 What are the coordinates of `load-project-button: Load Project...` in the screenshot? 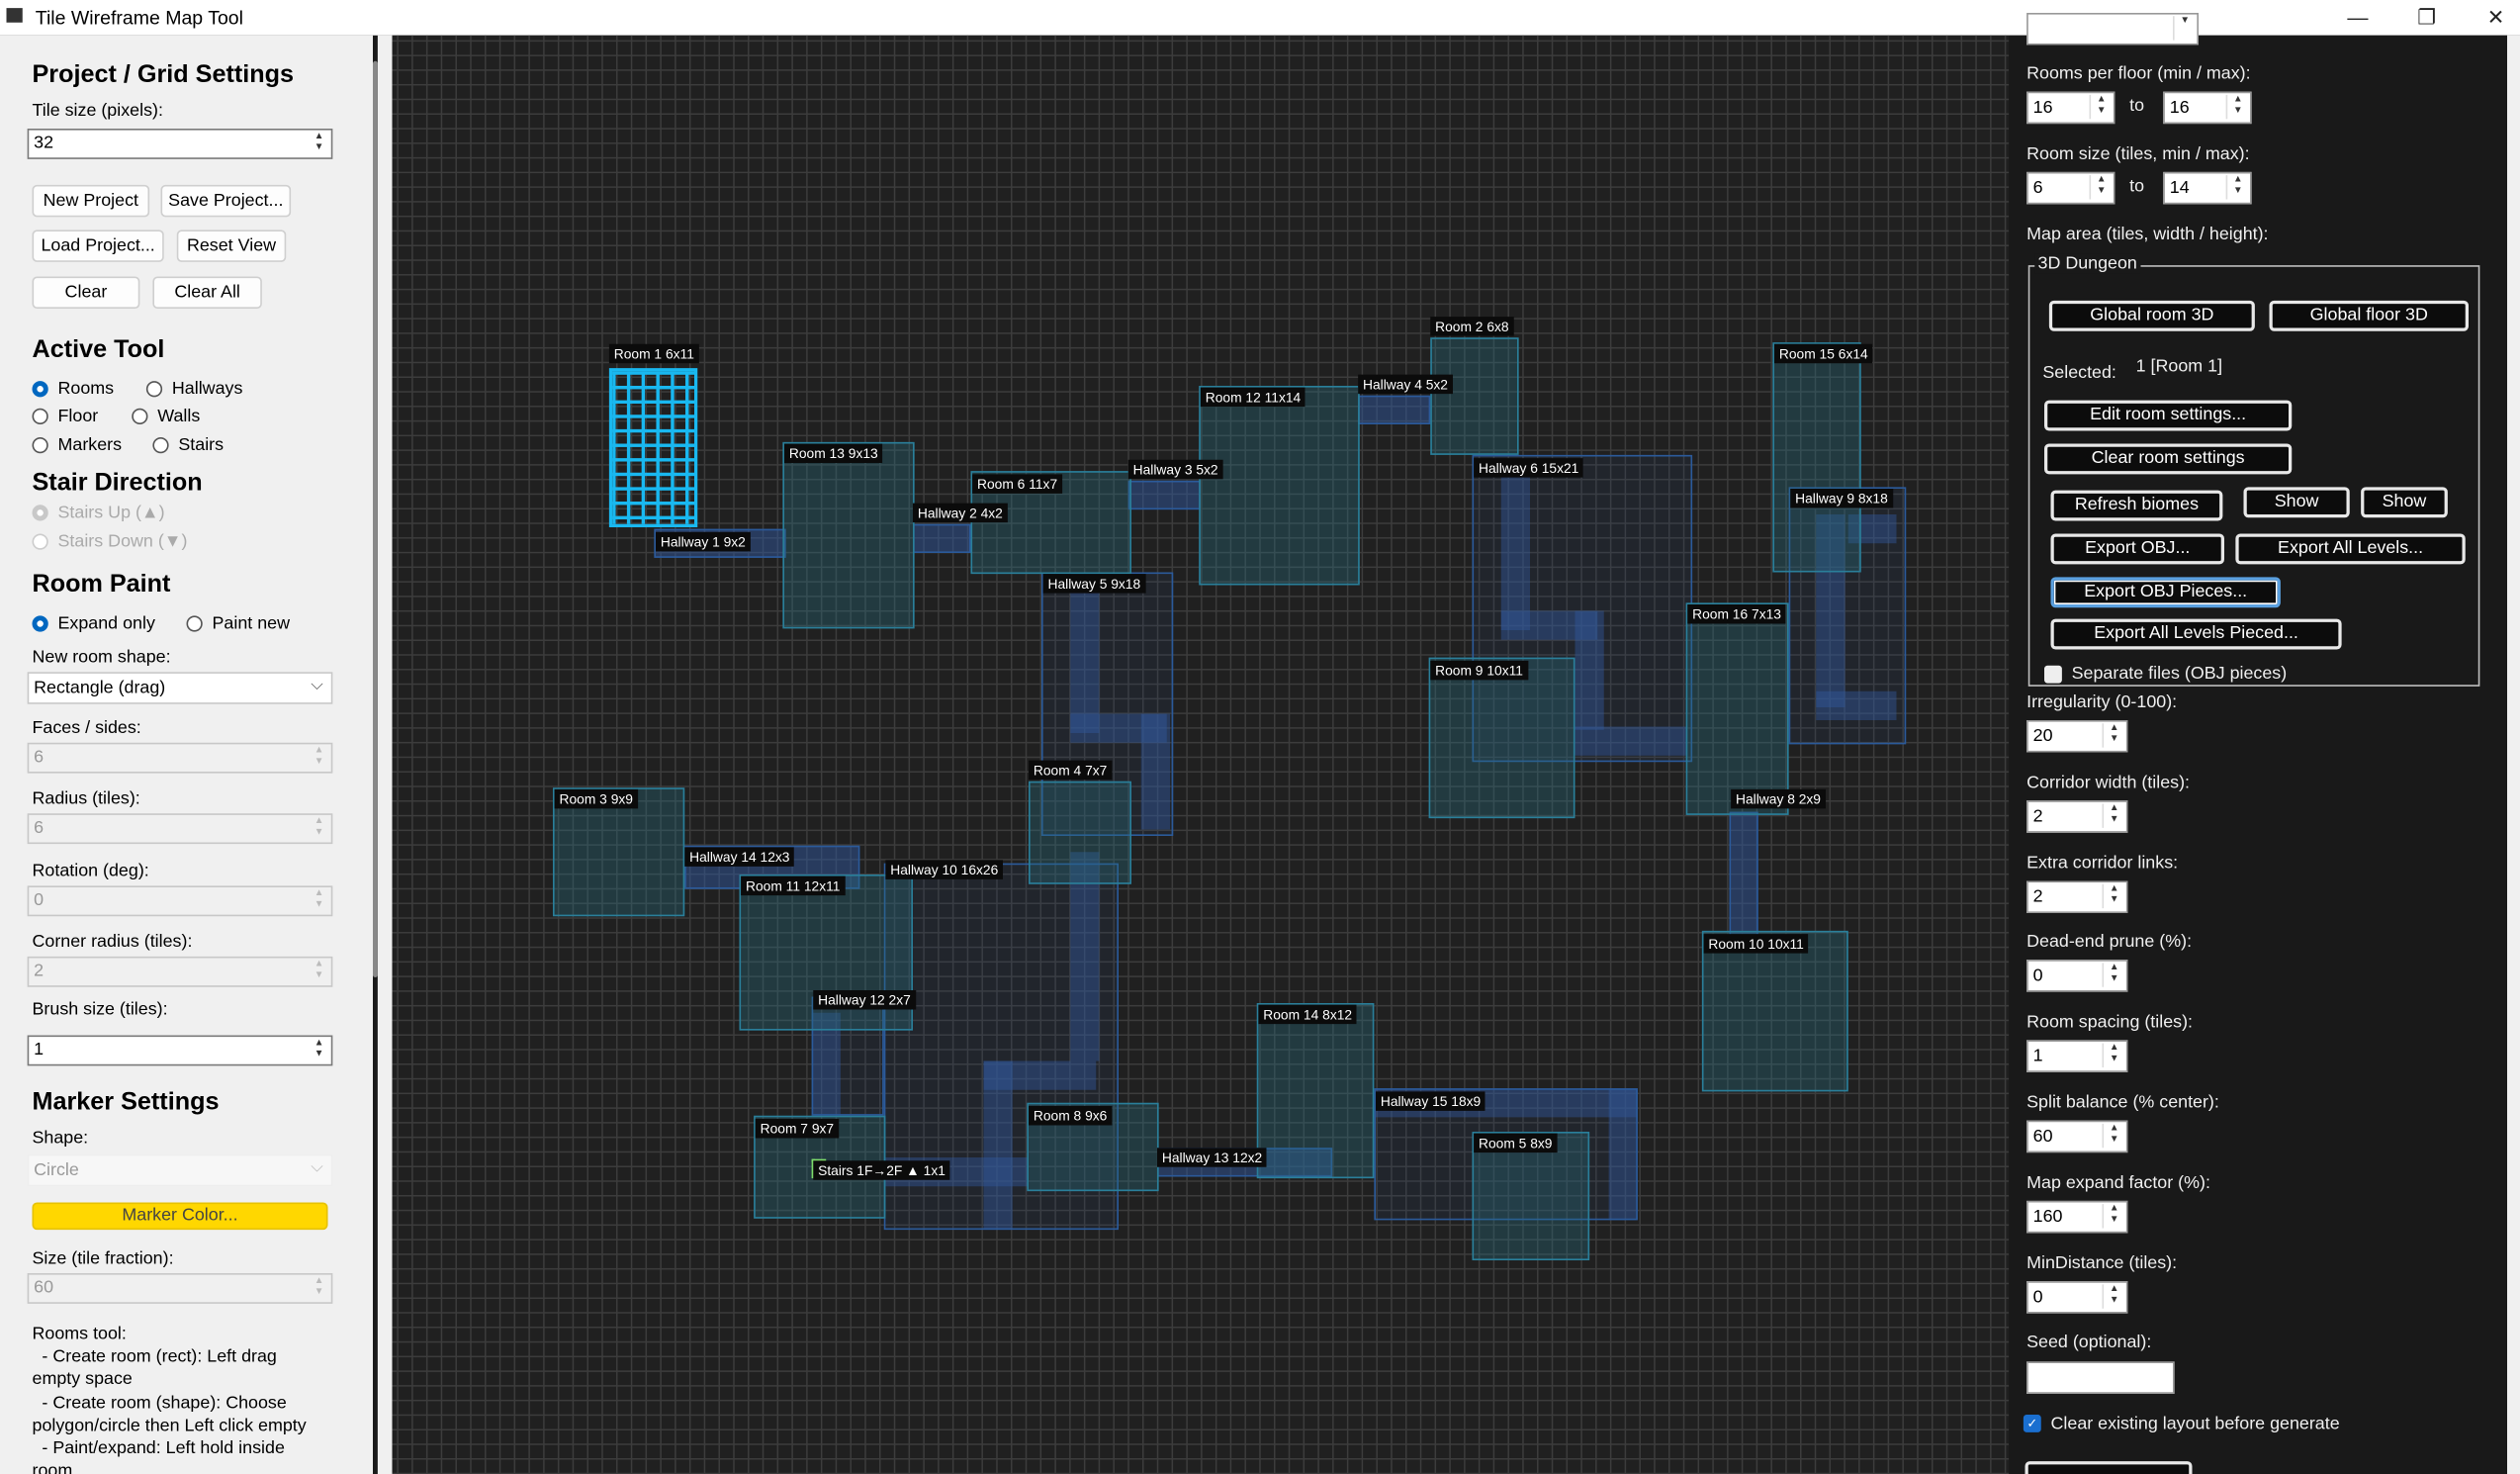 It's located at (98, 246).